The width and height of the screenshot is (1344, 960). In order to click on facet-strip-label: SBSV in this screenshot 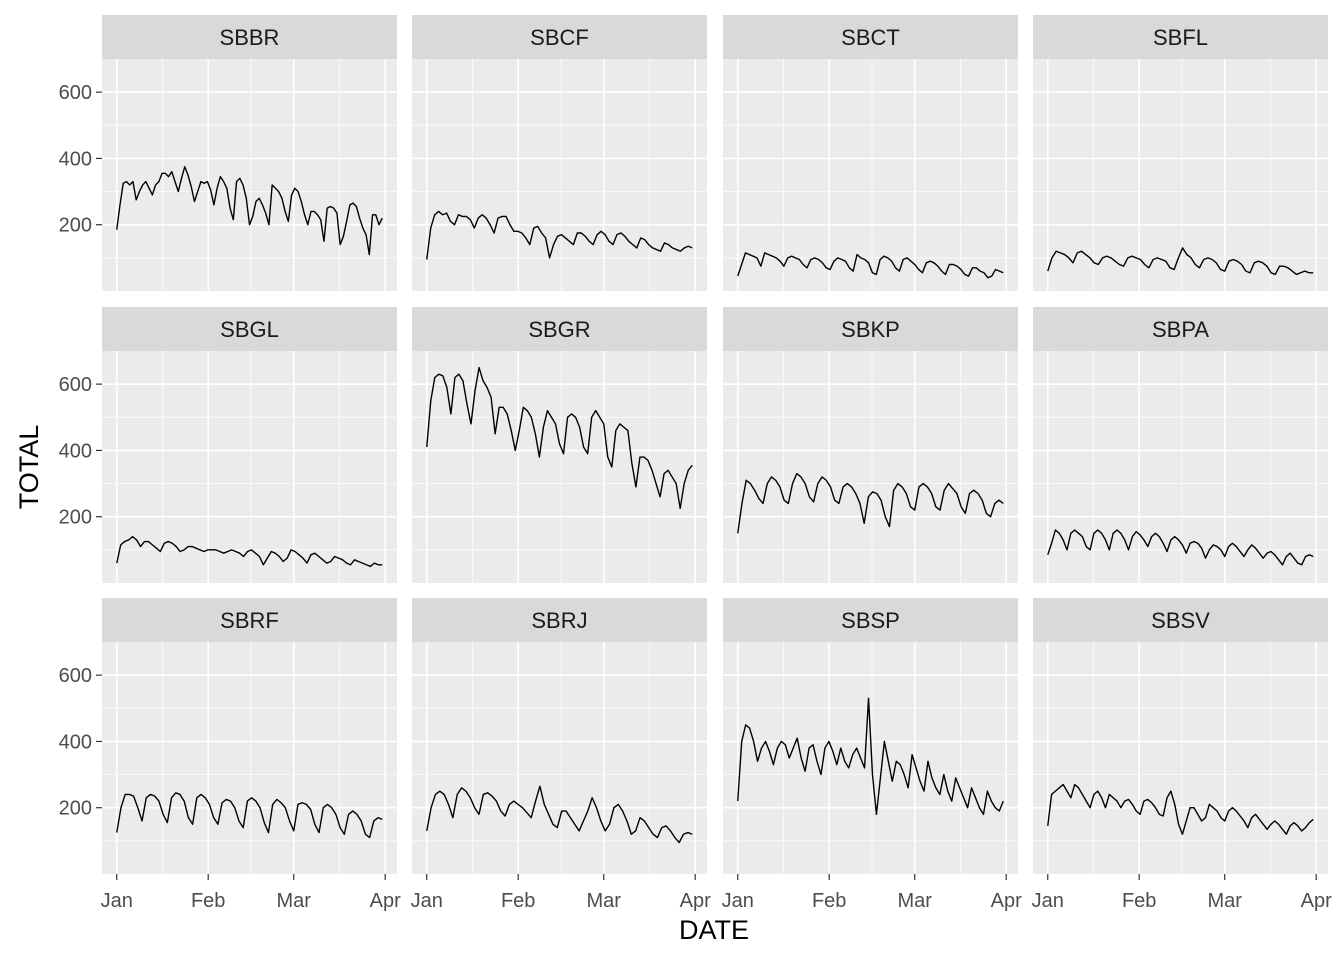, I will do `click(1180, 620)`.